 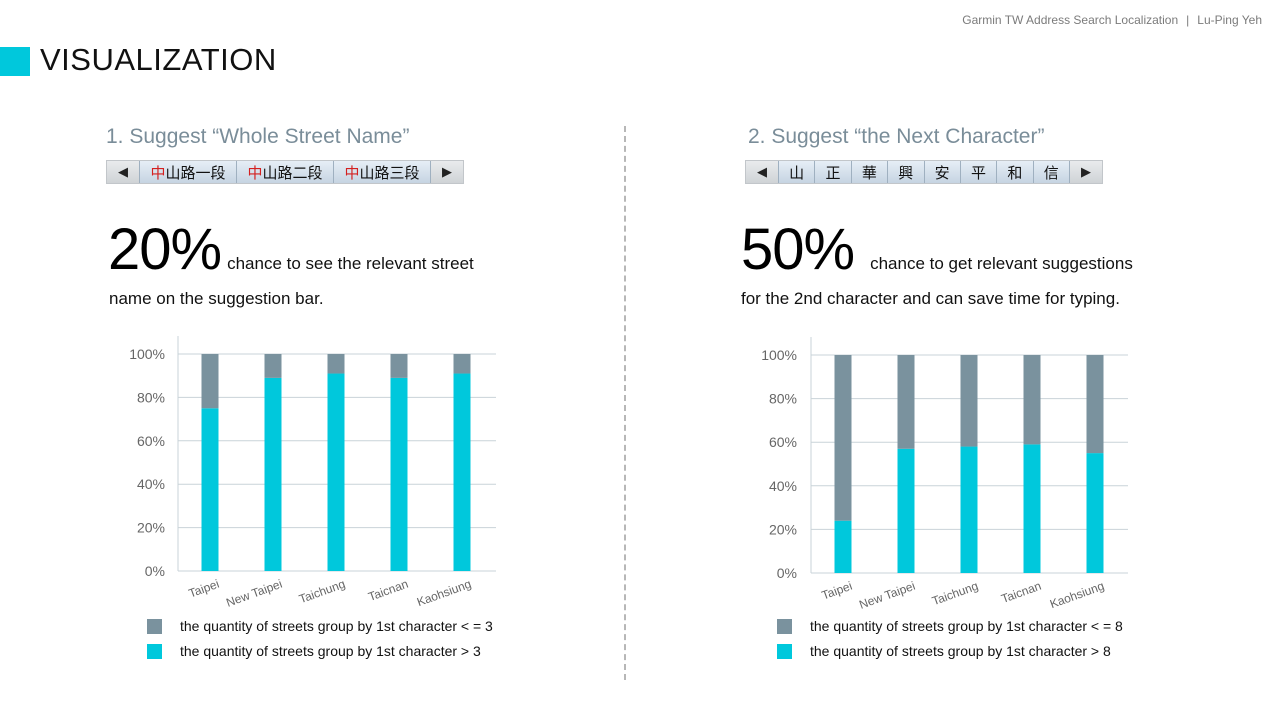 I want to click on character-suggestion-item: 正, so click(x=832, y=172).